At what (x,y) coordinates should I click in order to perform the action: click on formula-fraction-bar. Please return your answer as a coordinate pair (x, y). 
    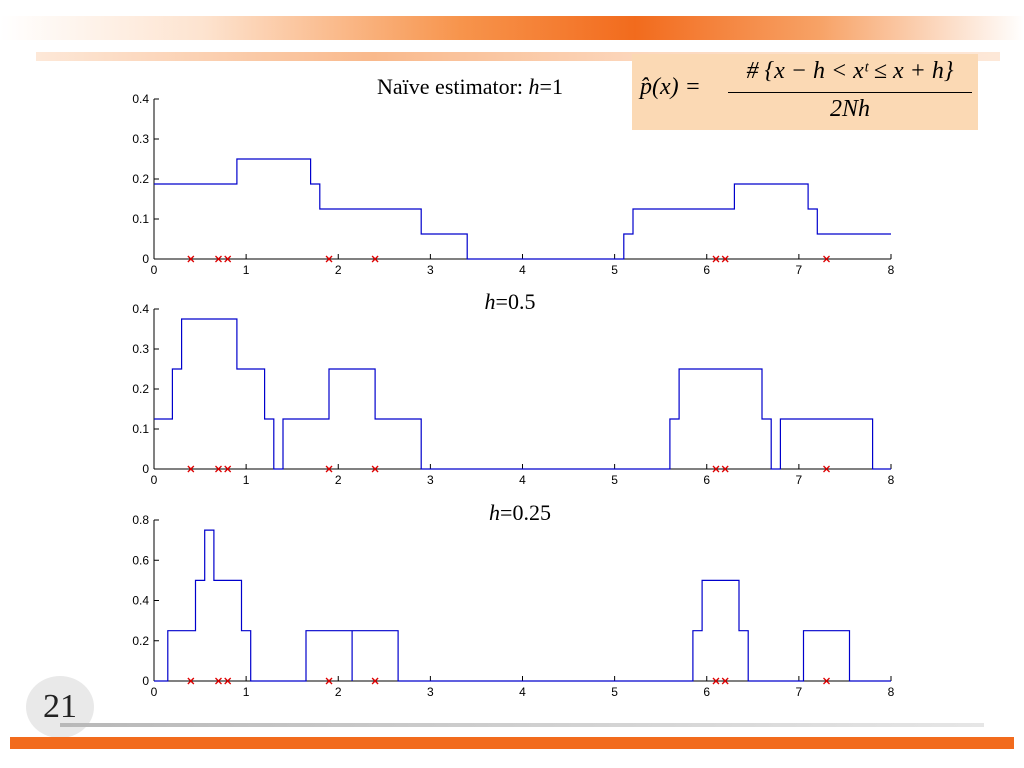
    Looking at the image, I should click on (850, 92).